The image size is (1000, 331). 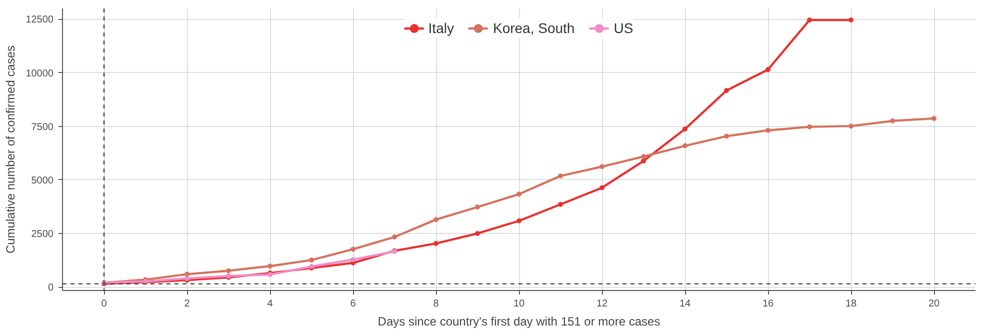 What do you see at coordinates (602, 304) in the screenshot?
I see `x-tick-label: 12` at bounding box center [602, 304].